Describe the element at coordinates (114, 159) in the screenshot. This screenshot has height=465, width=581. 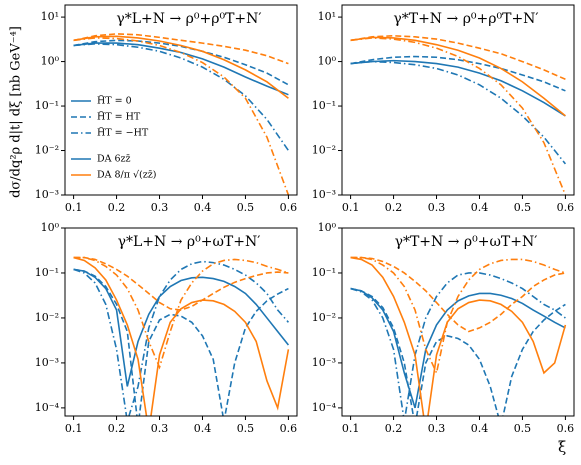
I see `legend-label: DA 6zz̄` at that location.